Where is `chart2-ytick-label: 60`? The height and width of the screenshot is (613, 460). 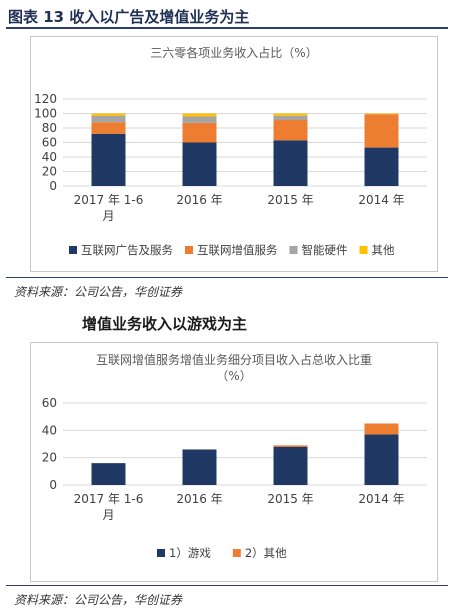
chart2-ytick-label: 60 is located at coordinates (49, 403).